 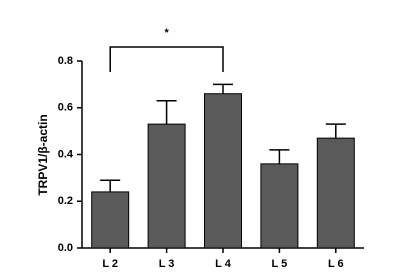 I want to click on y-tick-label: 0.2, so click(x=65, y=201).